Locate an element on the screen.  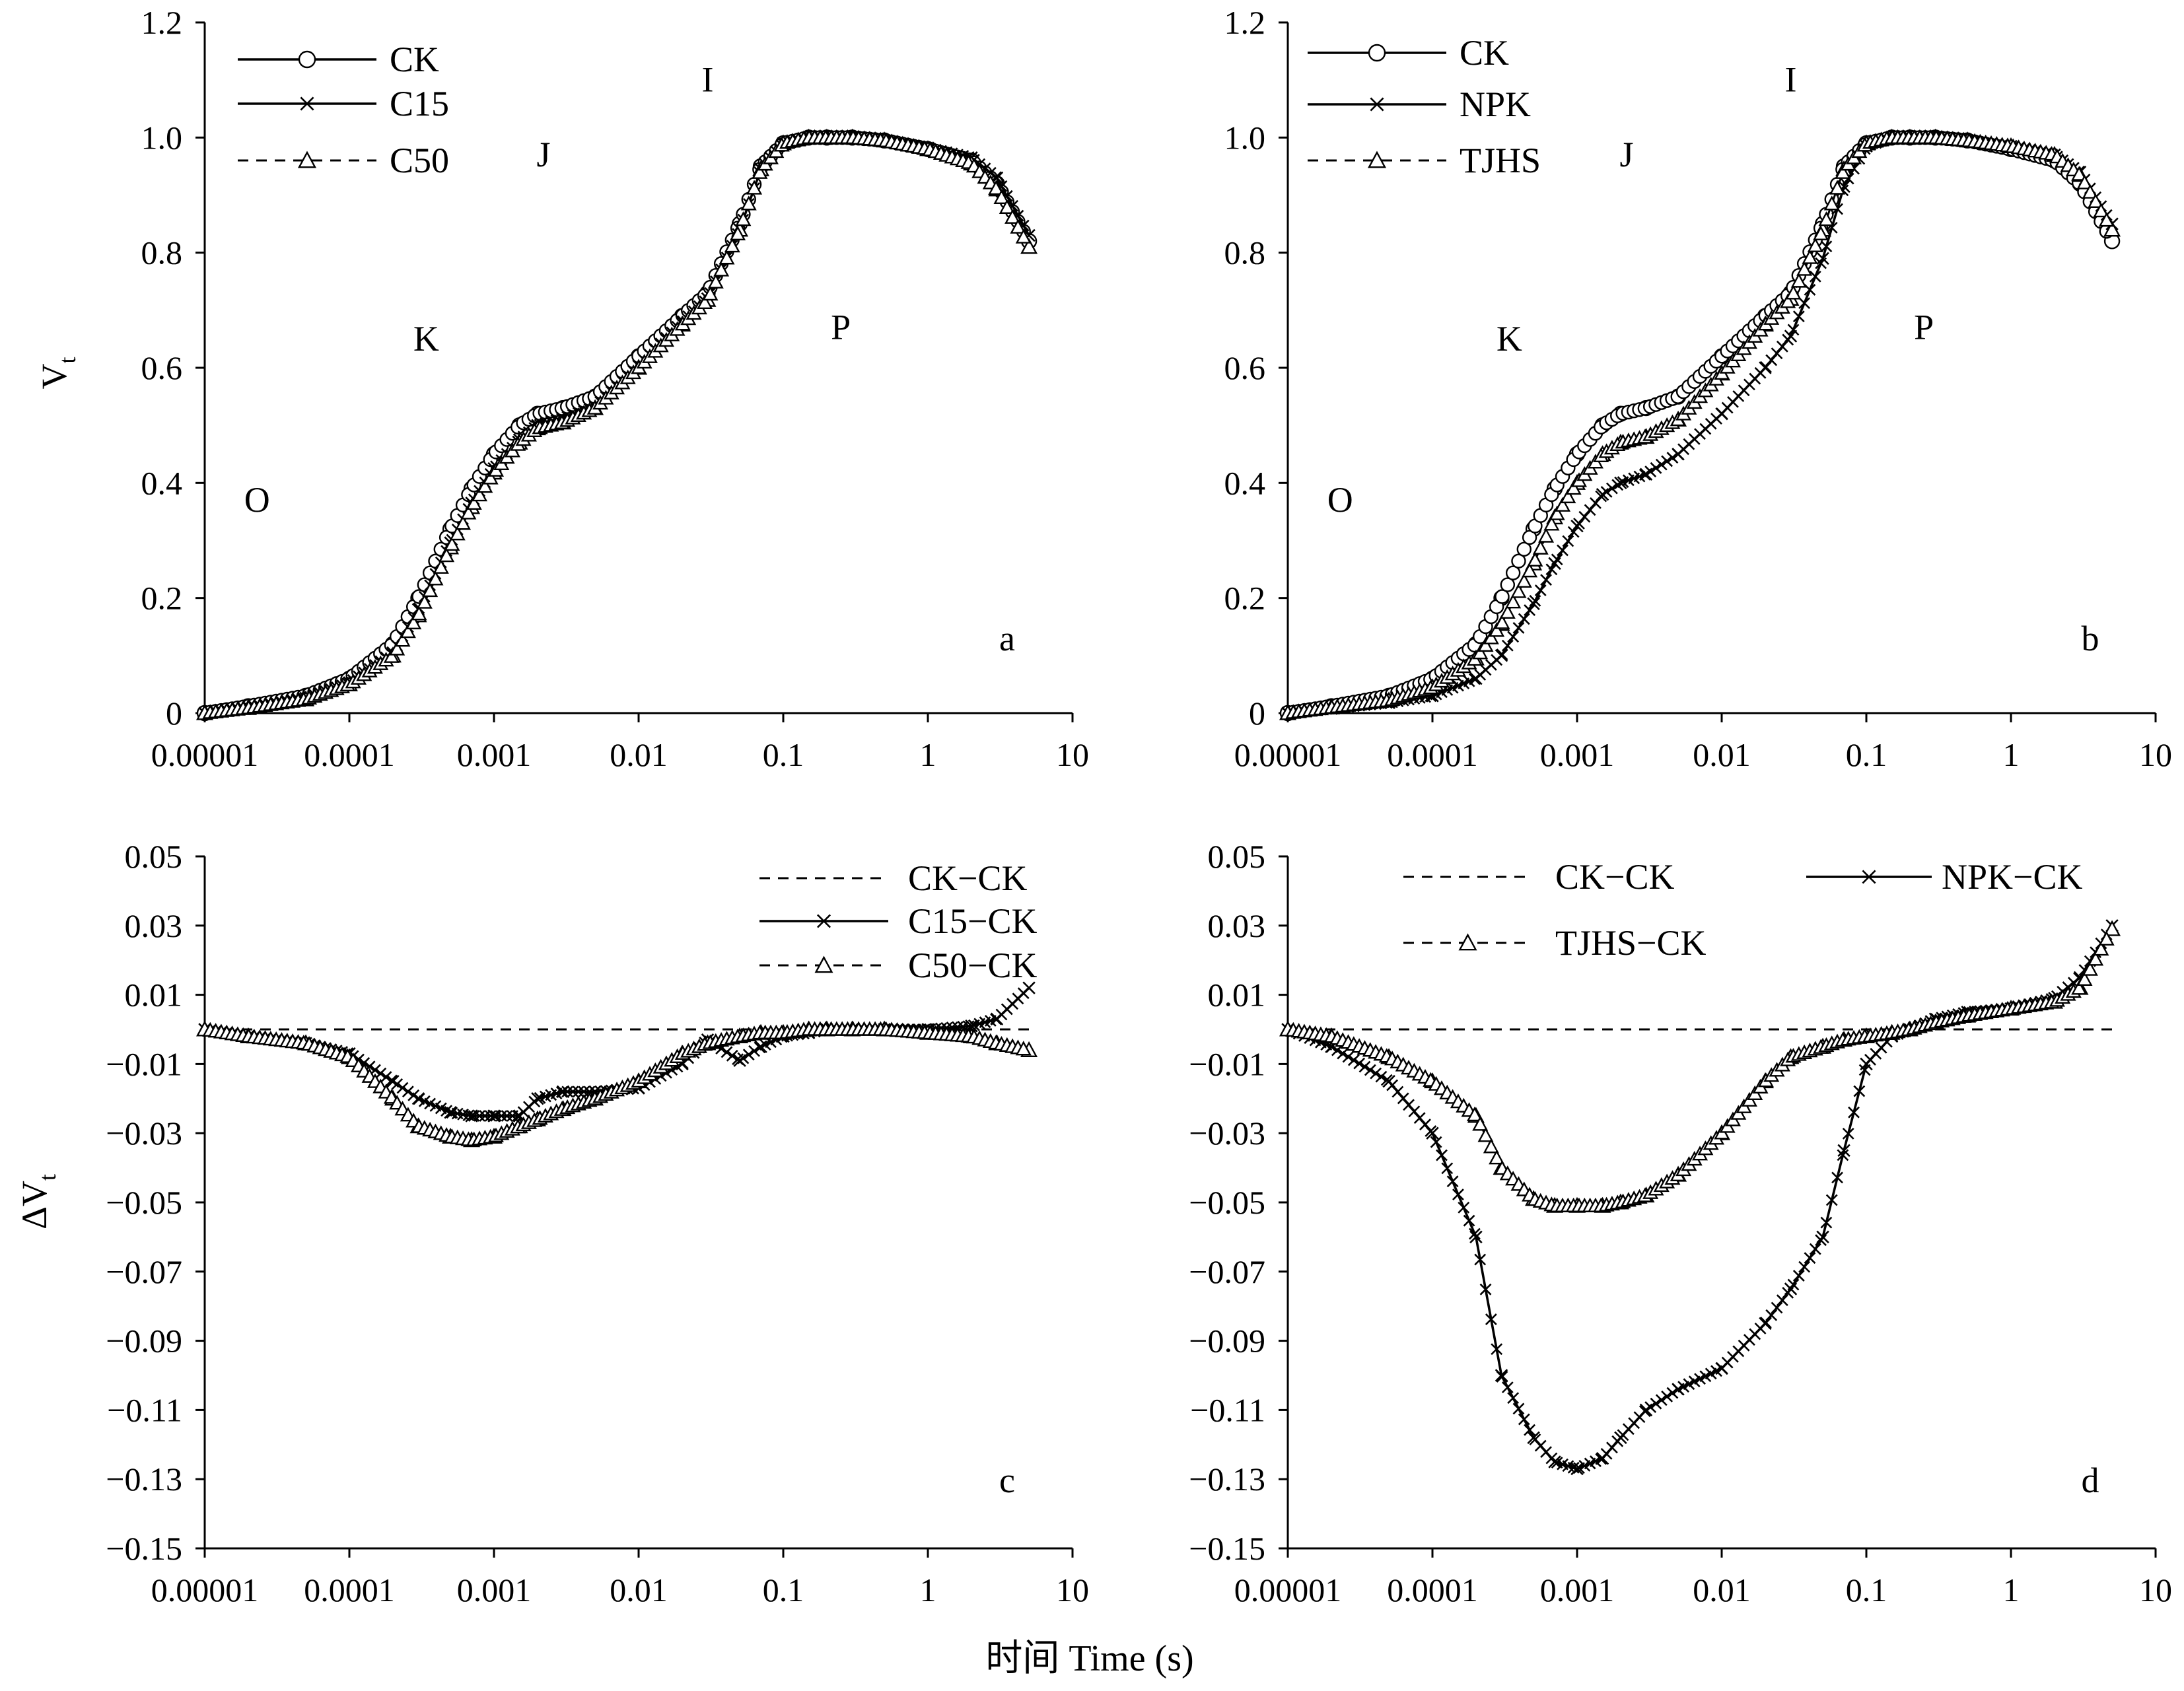
y-tick-label: −0.05 is located at coordinates (1227, 1202).